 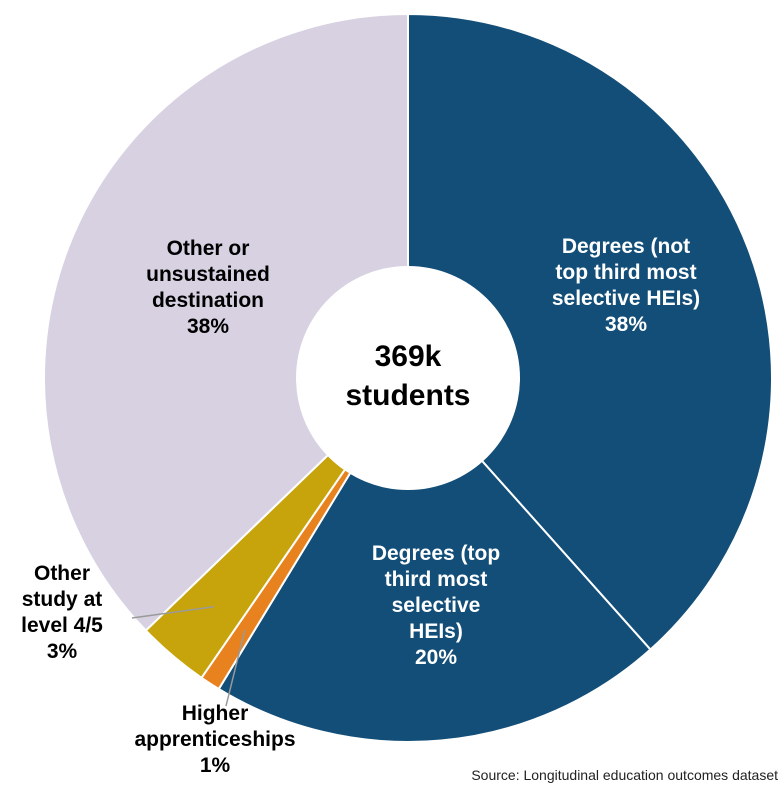 I want to click on label-other-study-level-4-5: Other study at level 4/5 3%, so click(x=62, y=612).